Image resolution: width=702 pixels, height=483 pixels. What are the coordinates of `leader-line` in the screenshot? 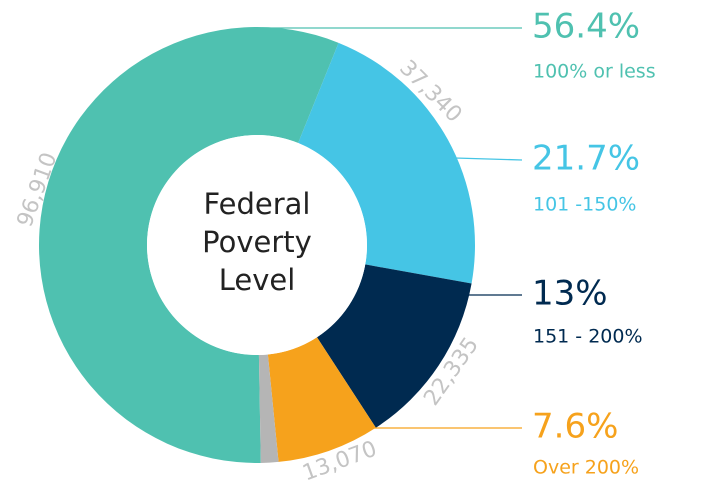 It's located at (488, 159).